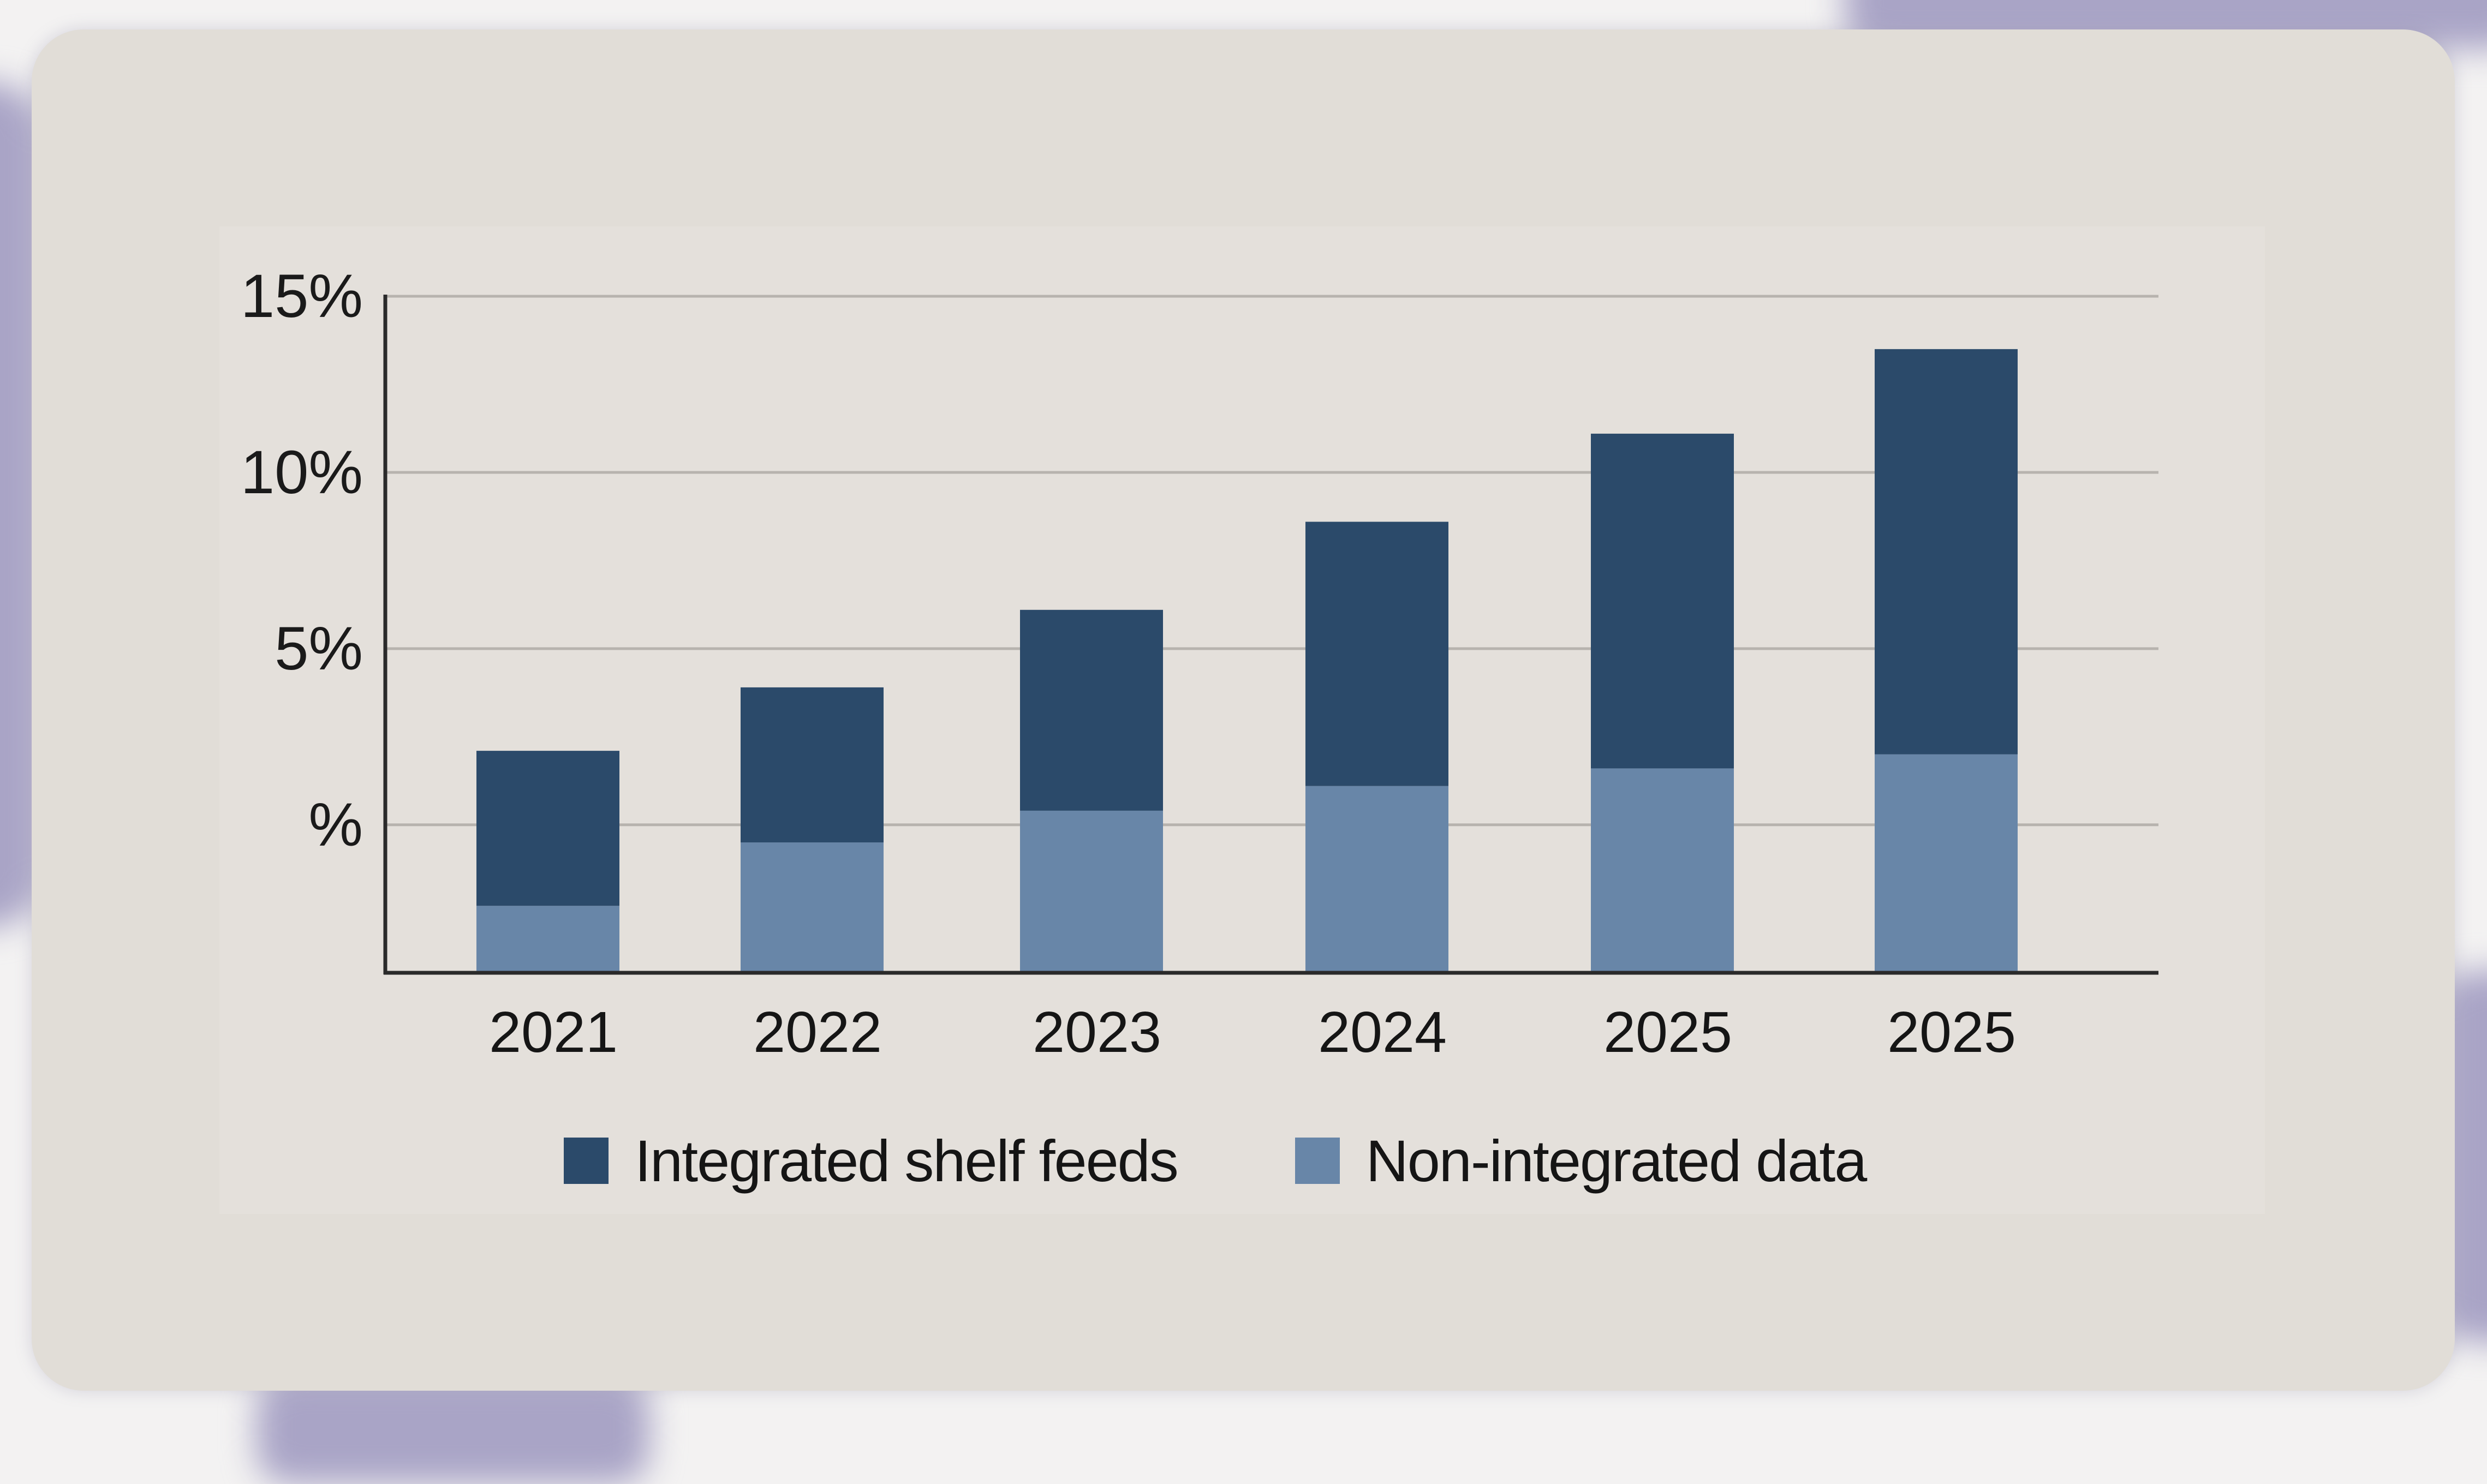  I want to click on legend-item-integrated: Integrated shelf feeds, so click(871, 1161).